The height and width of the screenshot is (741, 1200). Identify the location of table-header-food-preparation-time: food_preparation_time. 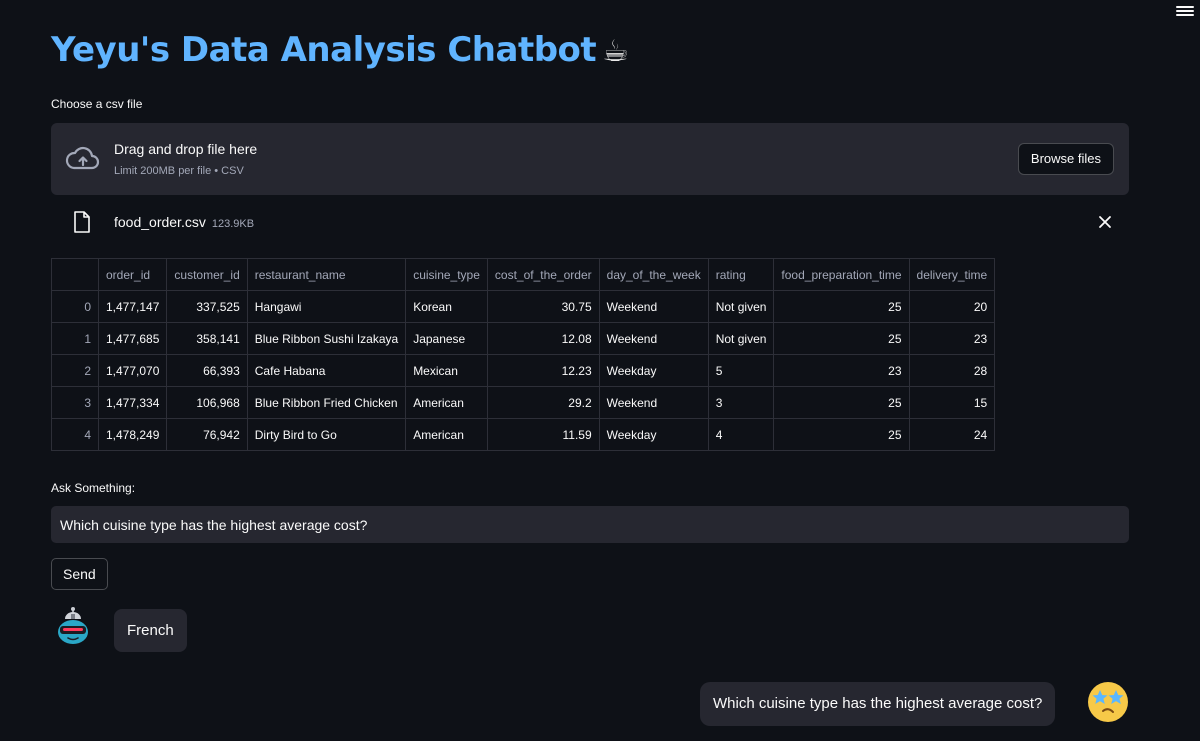
(841, 274).